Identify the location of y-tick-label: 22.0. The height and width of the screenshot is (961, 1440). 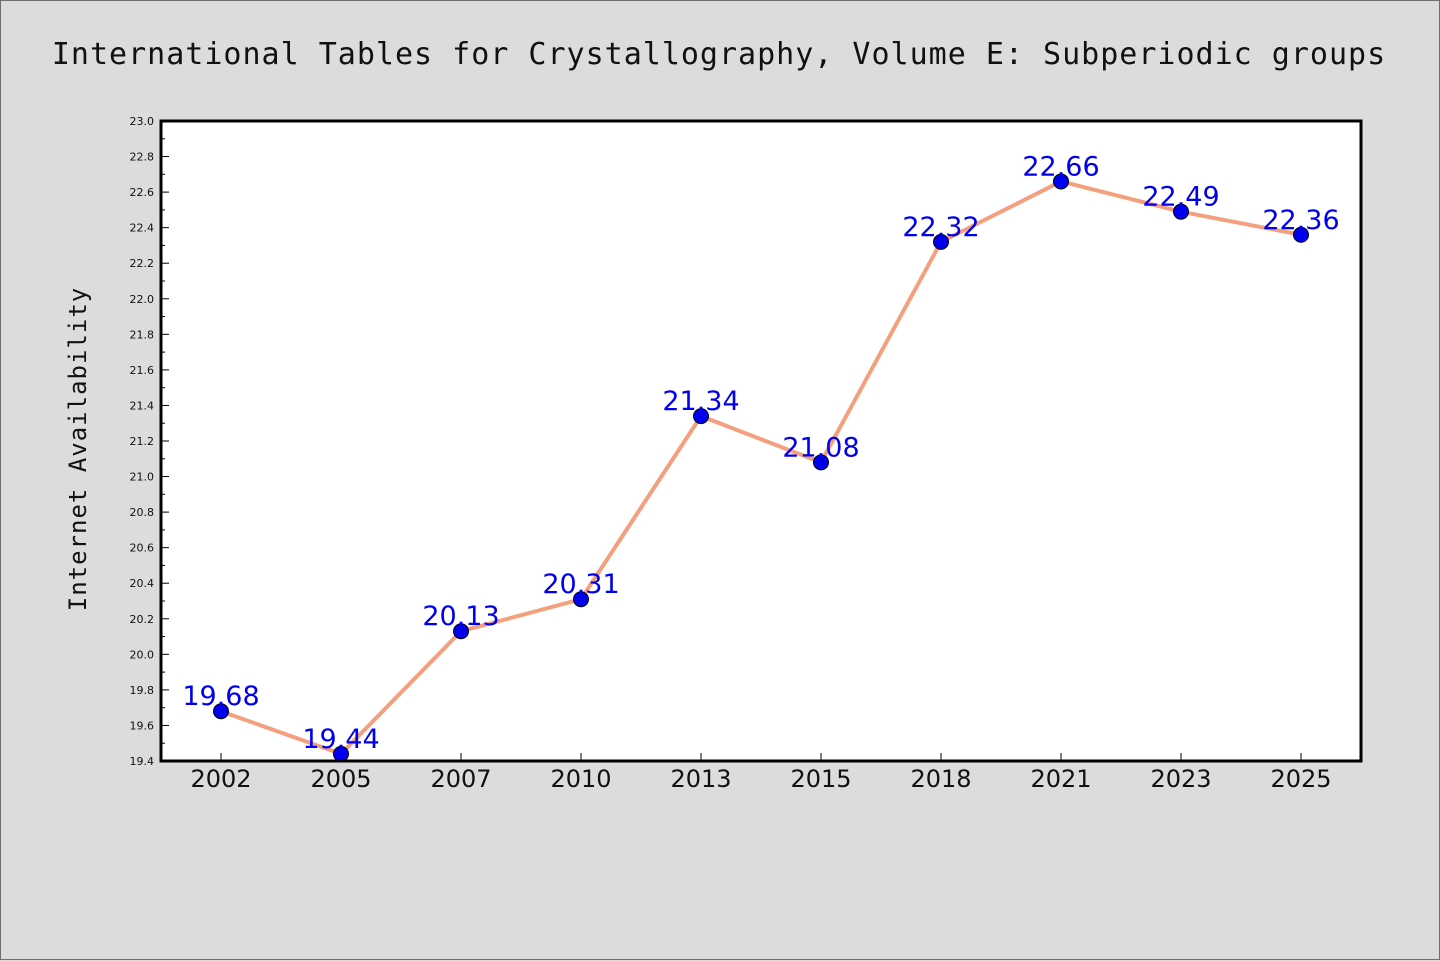
(142, 299).